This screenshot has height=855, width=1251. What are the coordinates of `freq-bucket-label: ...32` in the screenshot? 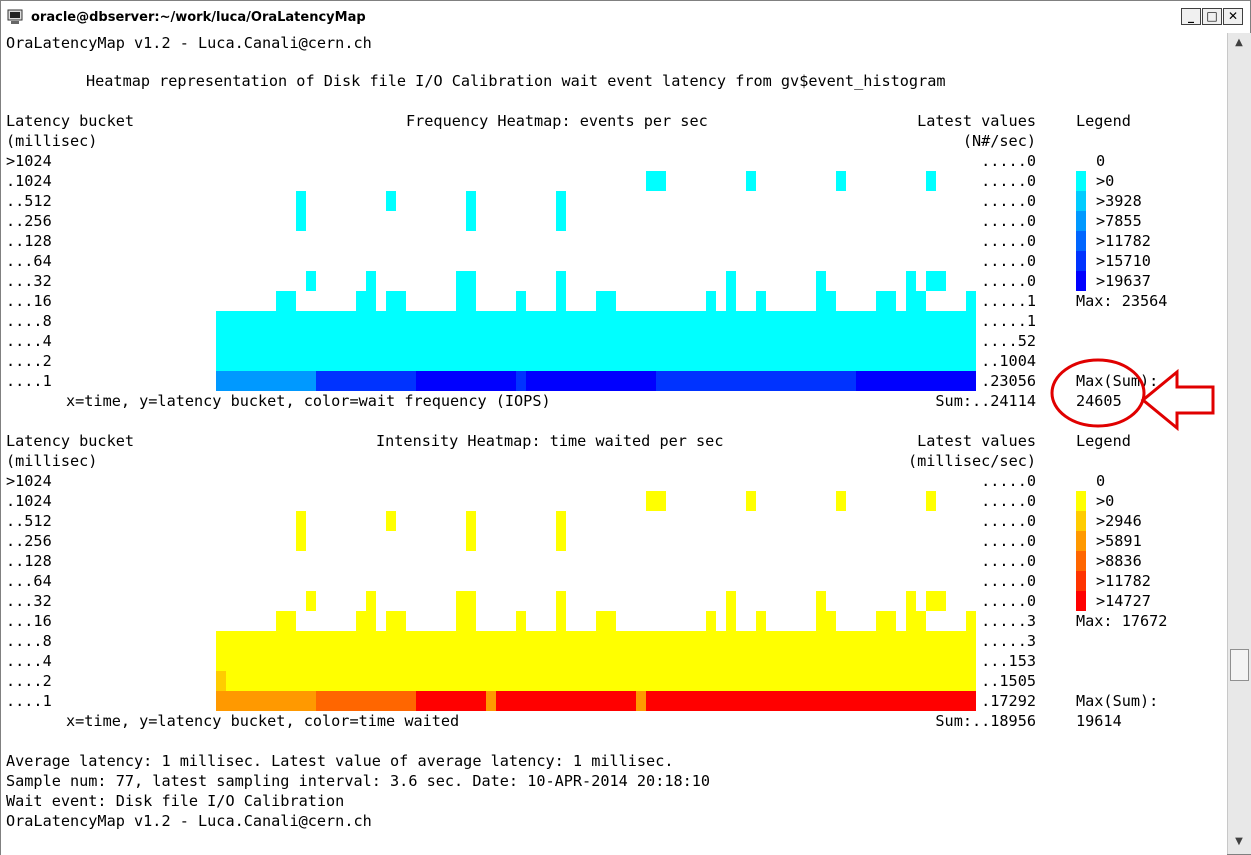 It's located at (29, 281).